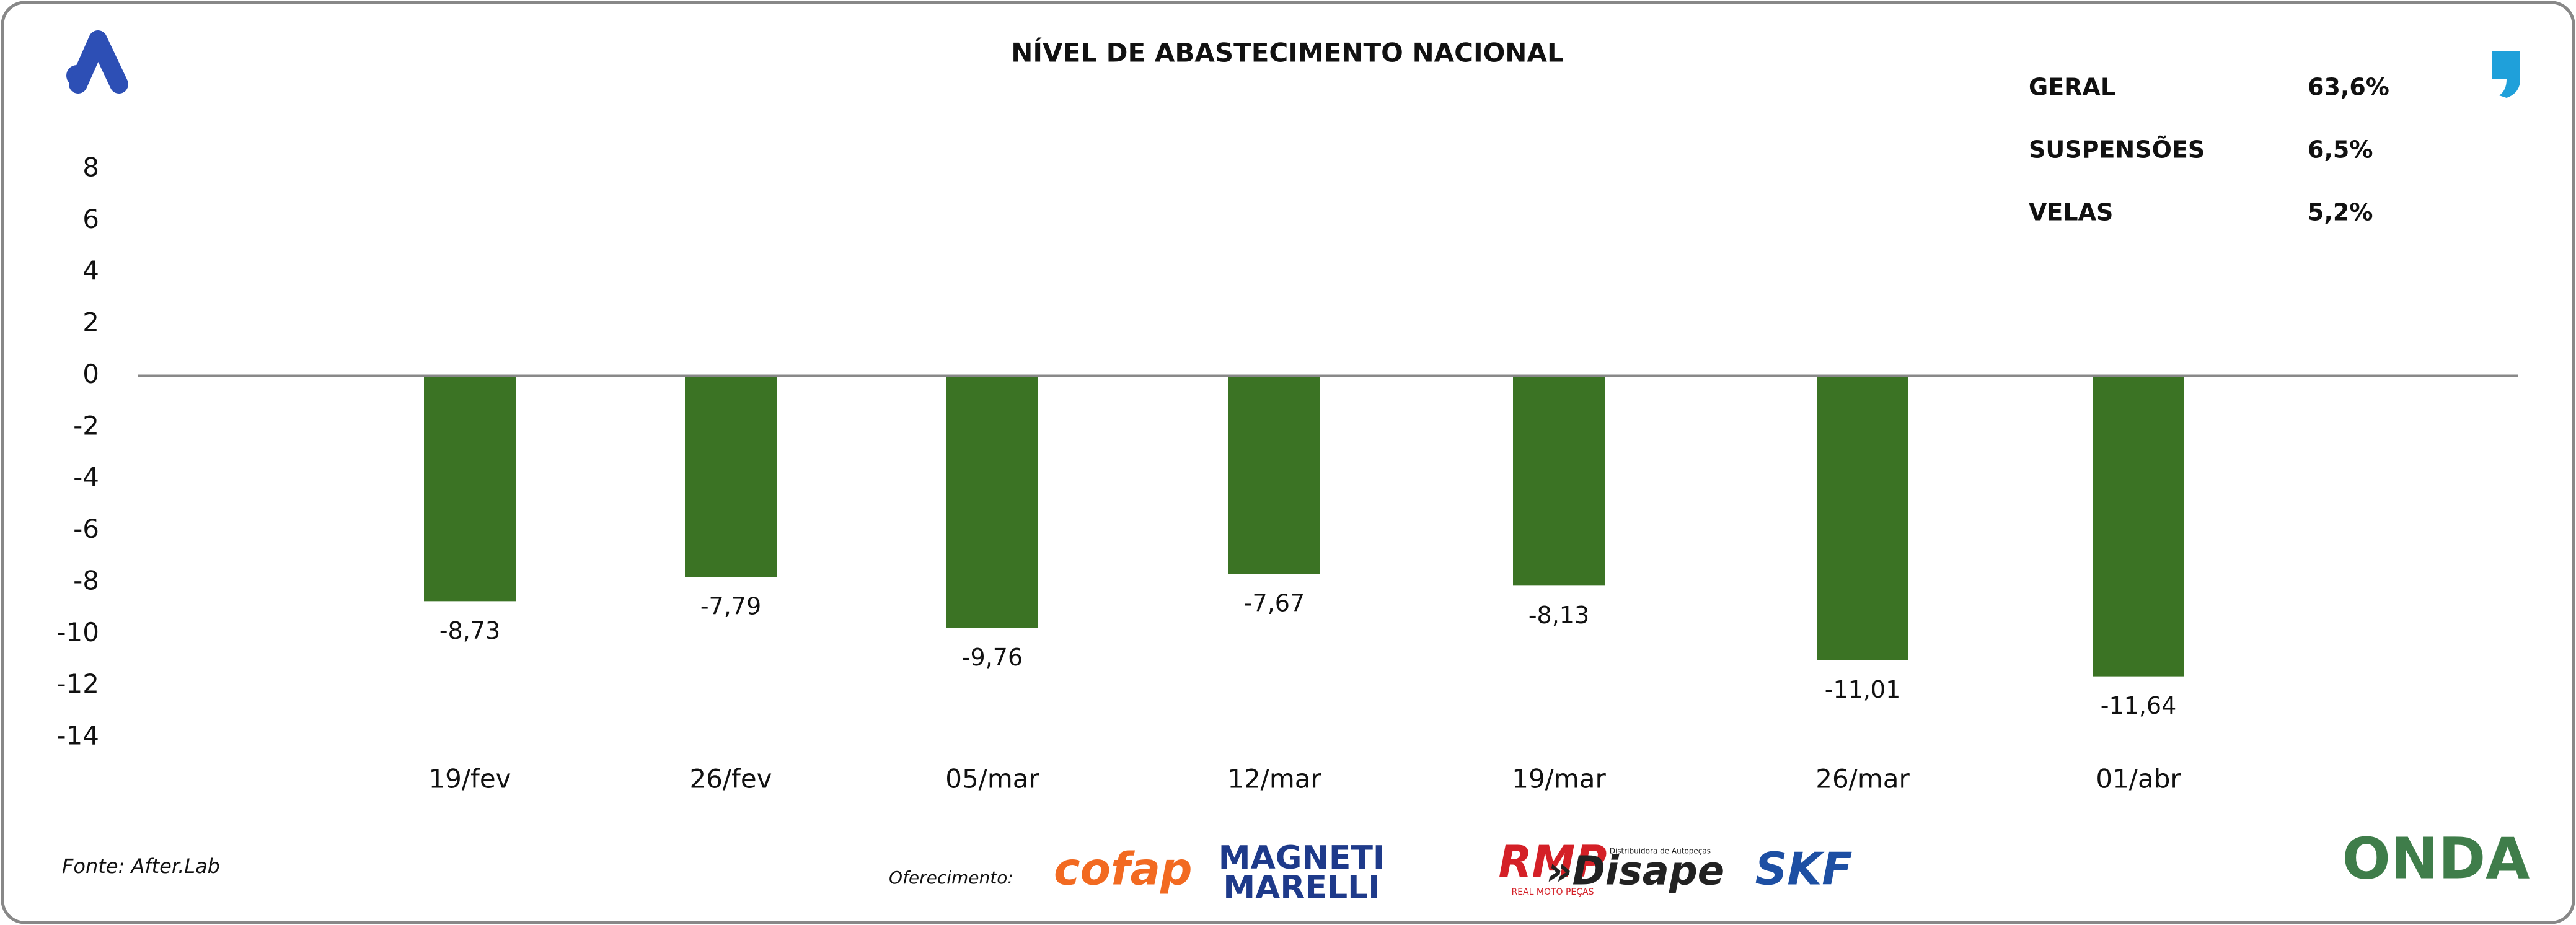 The image size is (2576, 925). I want to click on data-label: -9,76, so click(992, 657).